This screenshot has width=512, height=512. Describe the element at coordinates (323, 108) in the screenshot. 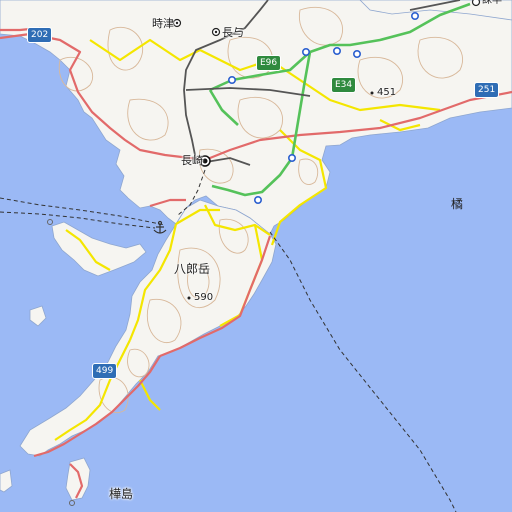

I see `expressway-interchanges` at that location.